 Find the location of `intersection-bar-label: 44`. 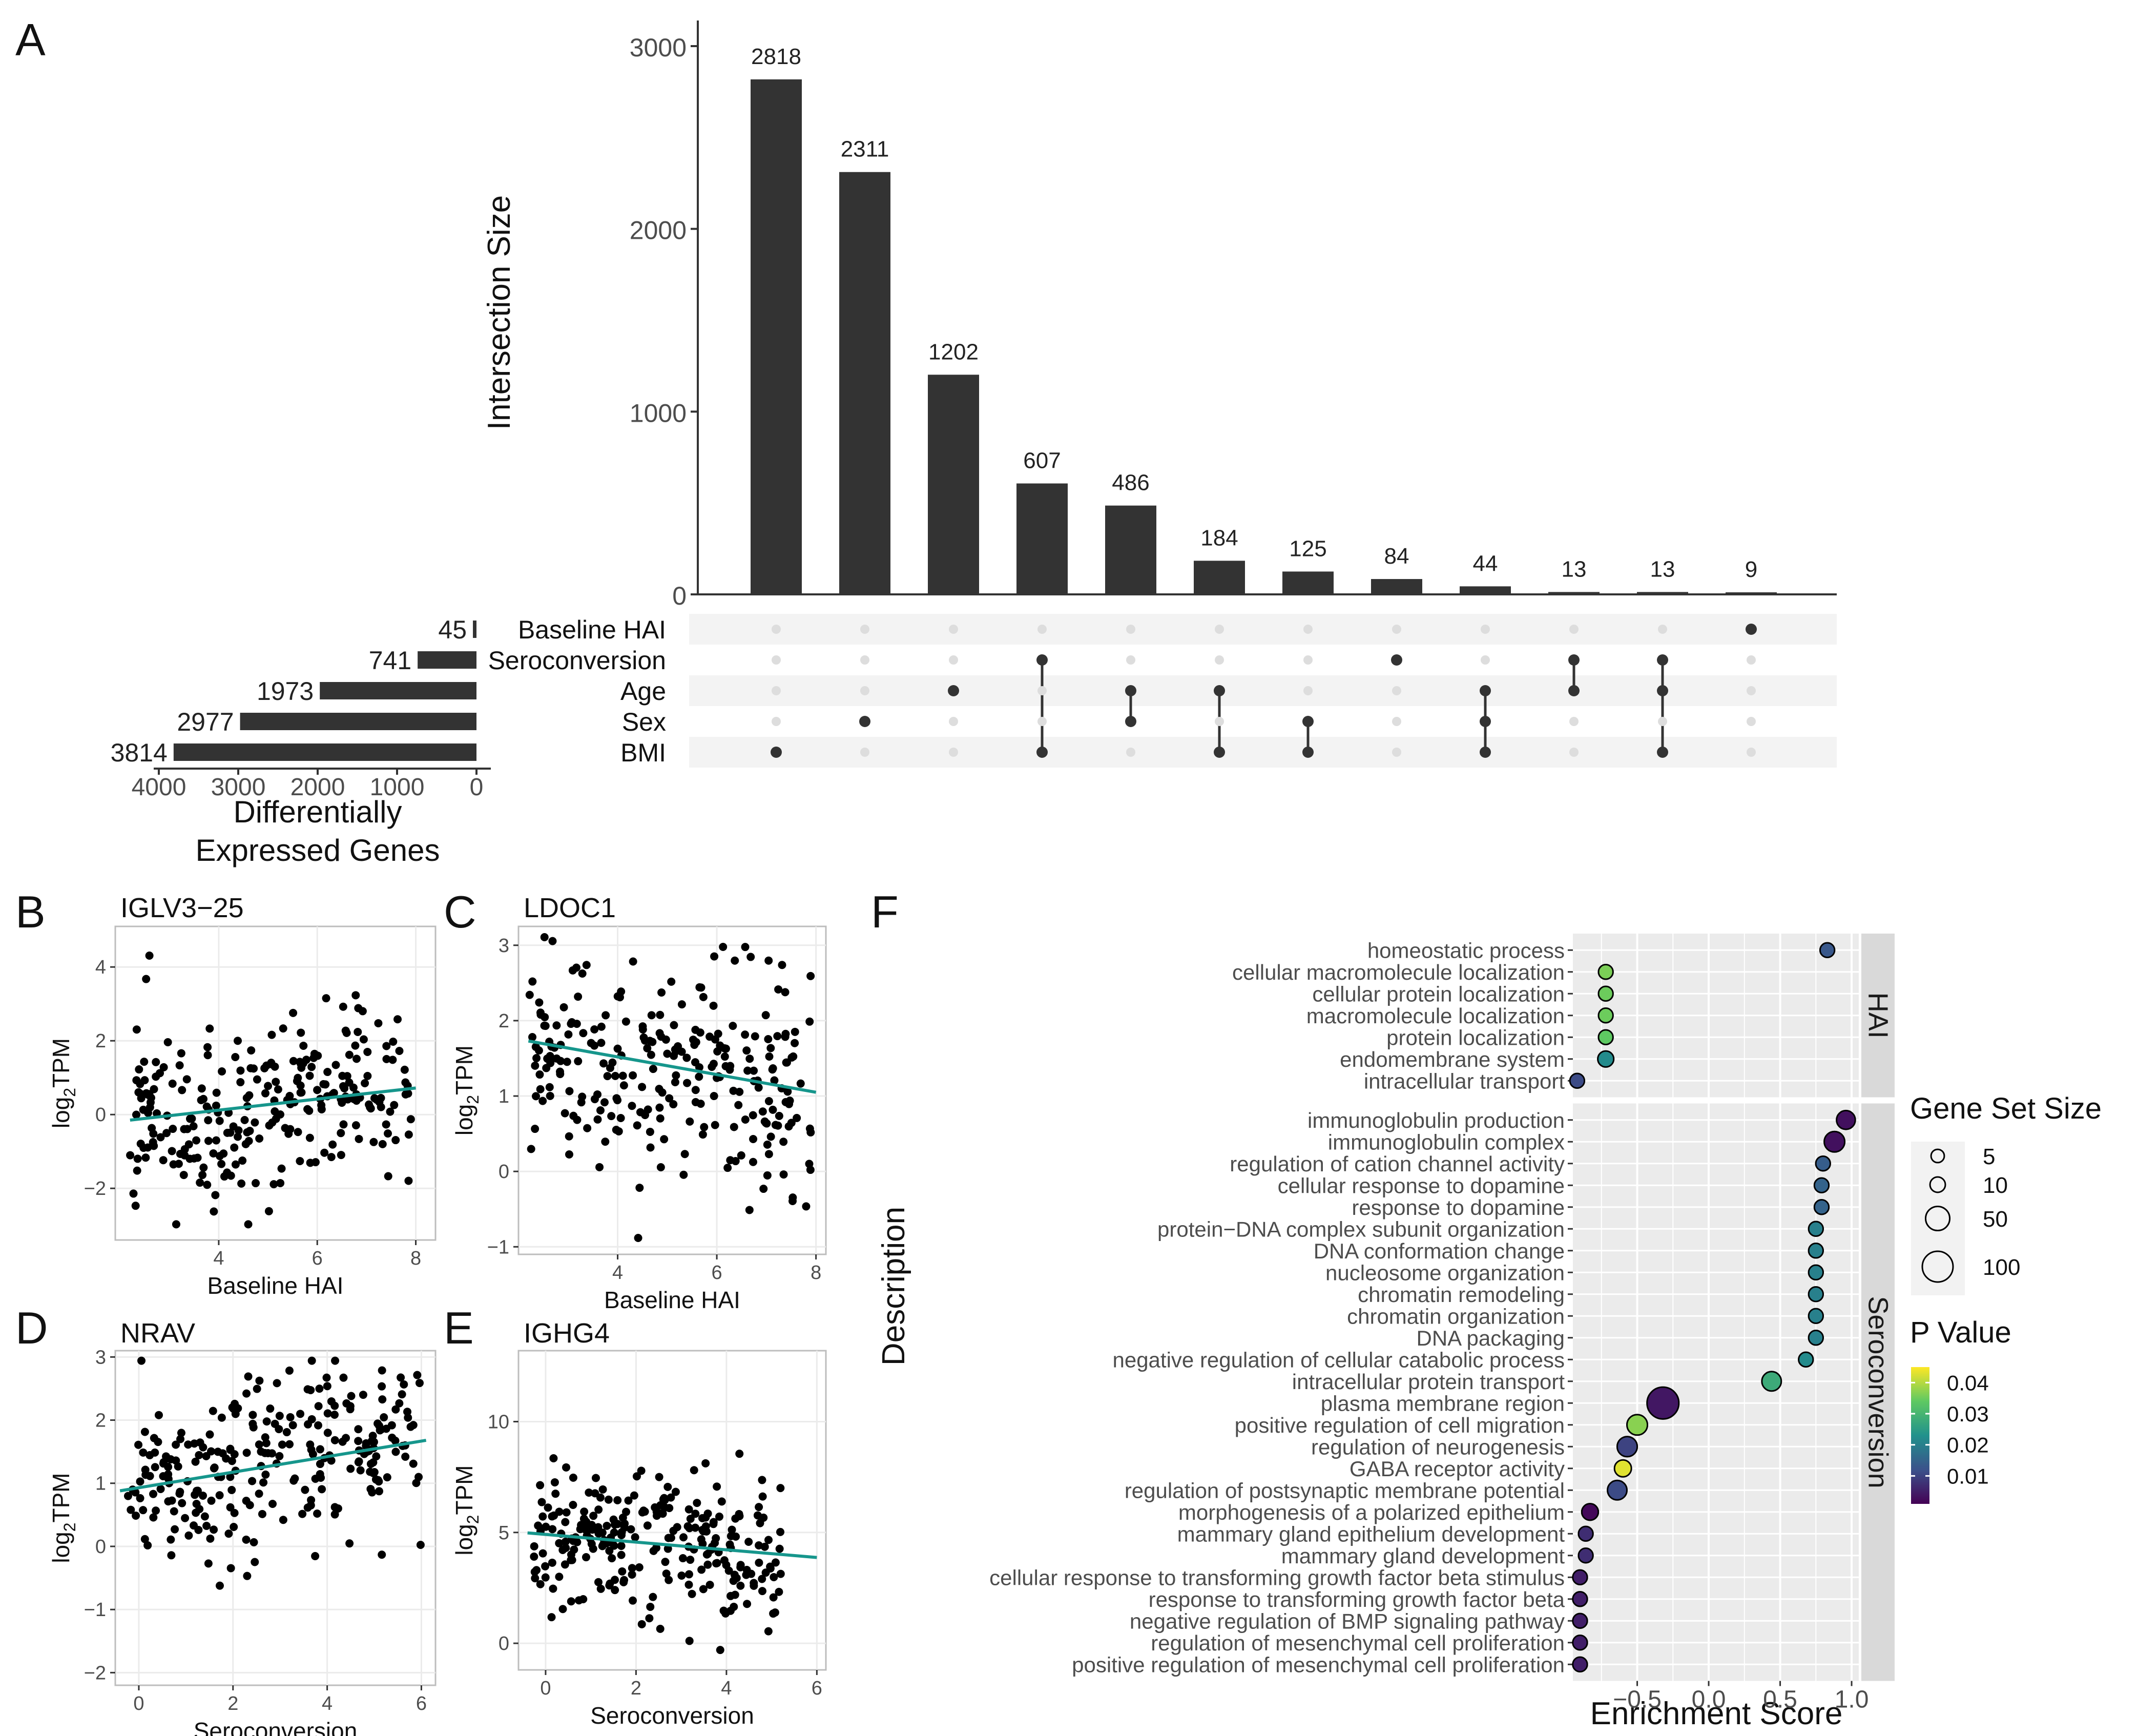

intersection-bar-label: 44 is located at coordinates (1485, 563).